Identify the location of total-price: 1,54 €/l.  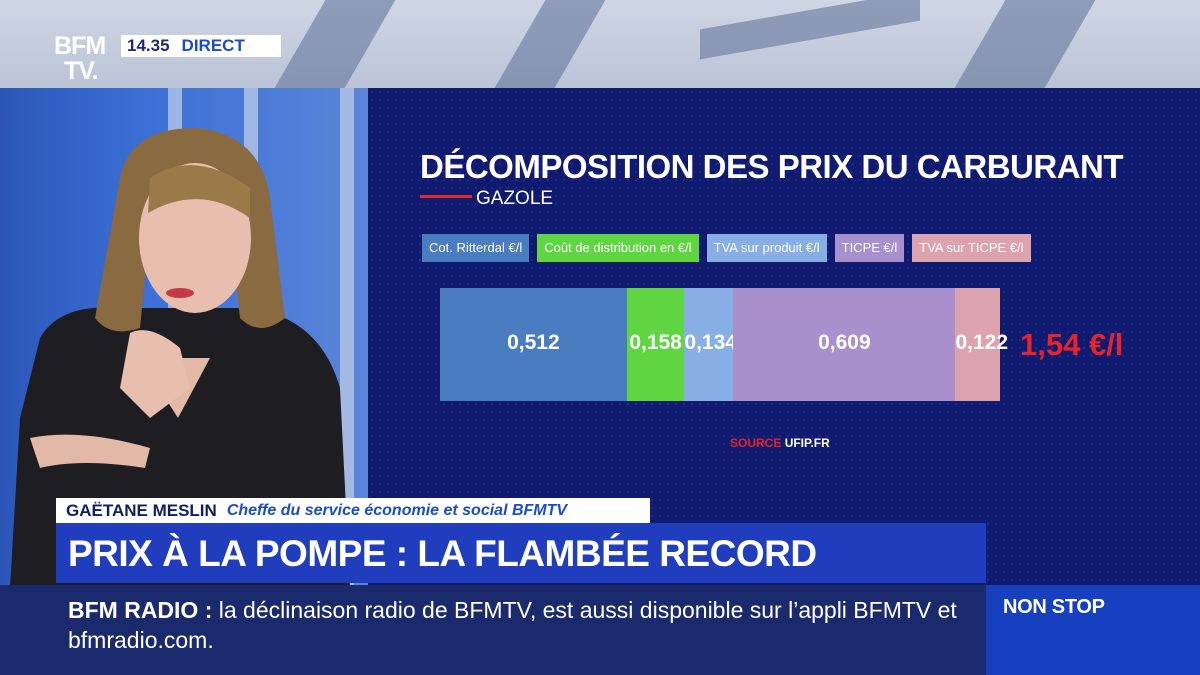
(1072, 344).